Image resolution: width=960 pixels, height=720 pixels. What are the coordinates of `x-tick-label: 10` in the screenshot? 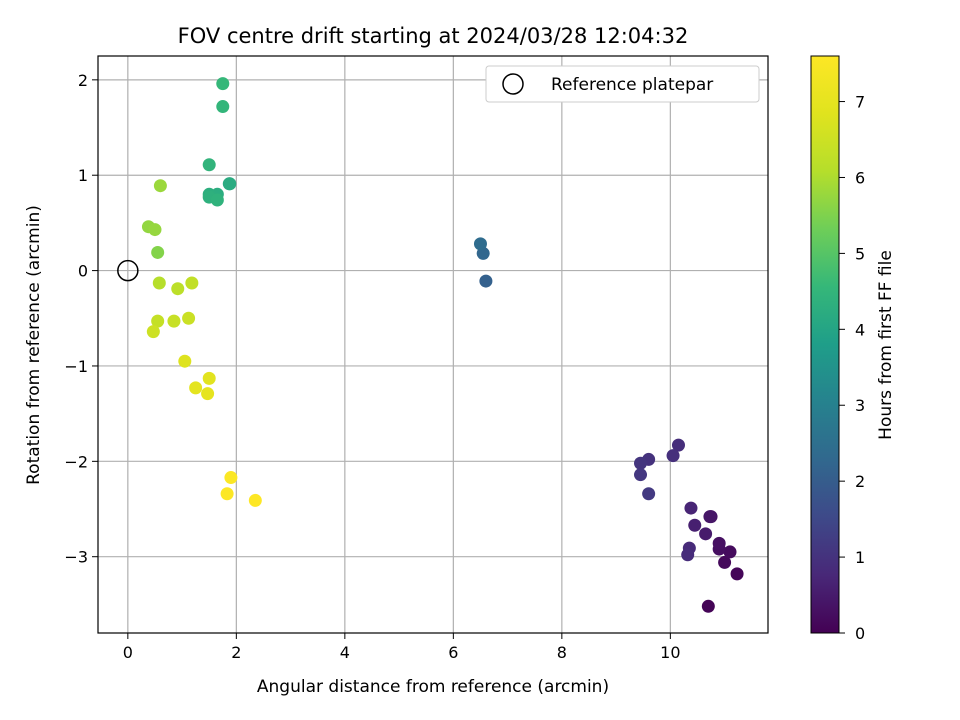 It's located at (670, 652).